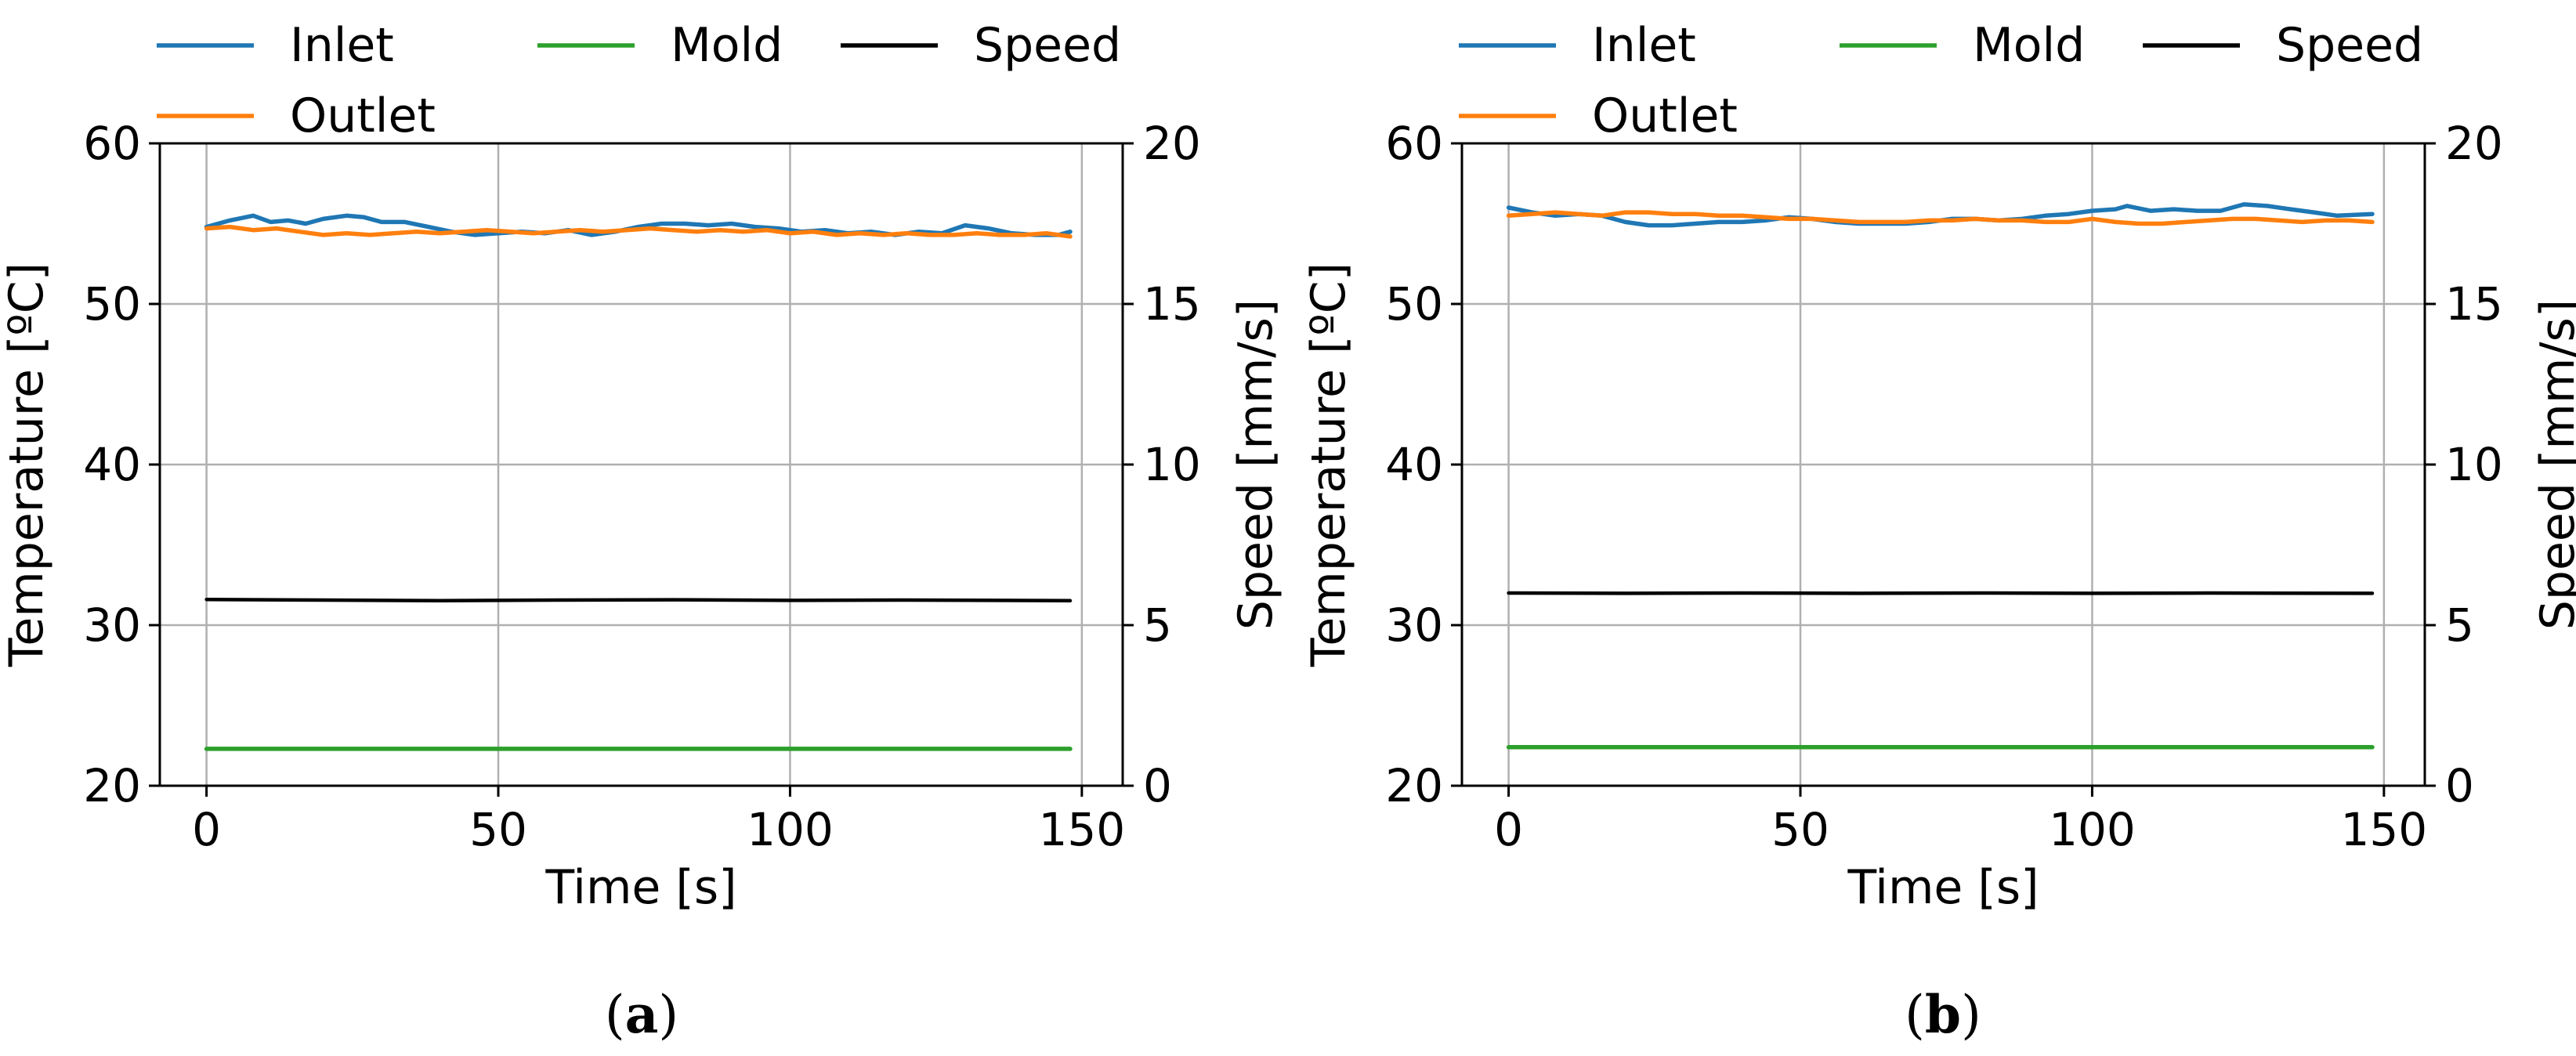  I want to click on panel-caption: (b), so click(1943, 1014).